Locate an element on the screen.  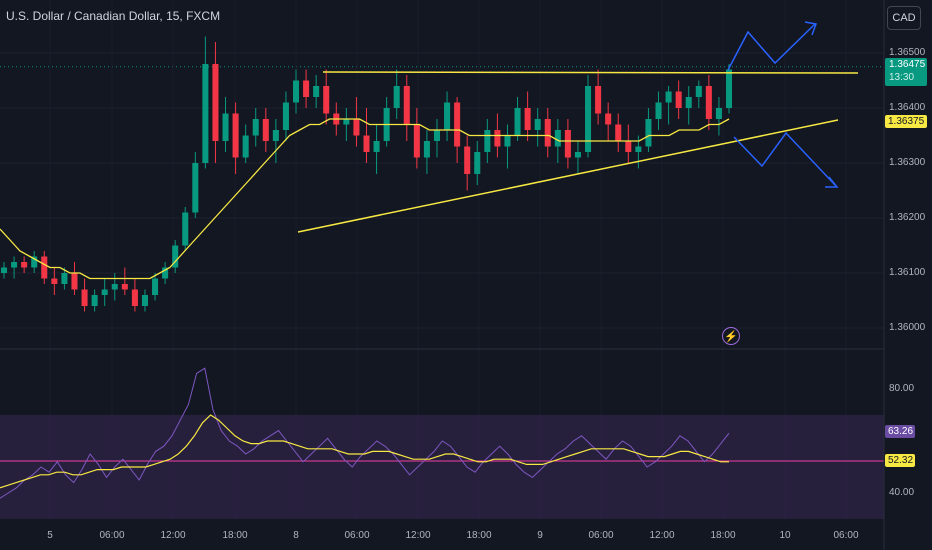
time-axis-label: 10 is located at coordinates (785, 535).